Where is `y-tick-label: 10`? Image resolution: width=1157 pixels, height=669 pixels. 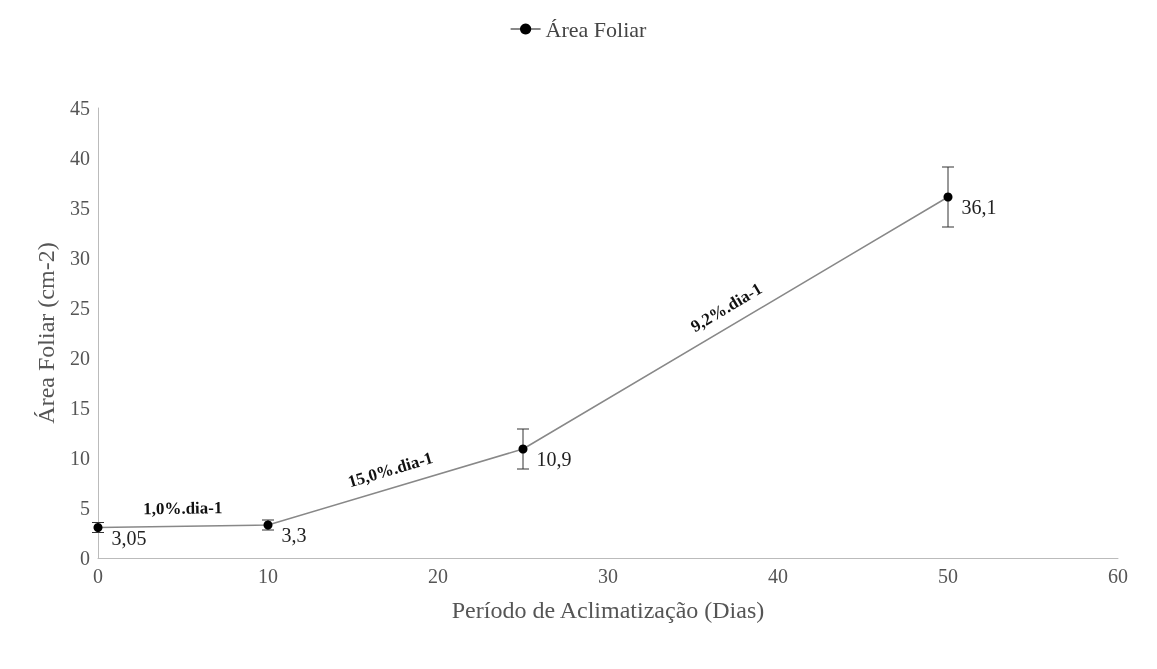 y-tick-label: 10 is located at coordinates (80, 458).